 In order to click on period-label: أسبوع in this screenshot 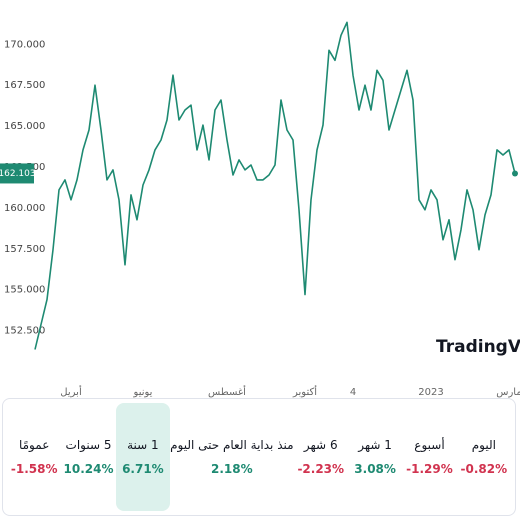, I will do `click(429, 445)`.